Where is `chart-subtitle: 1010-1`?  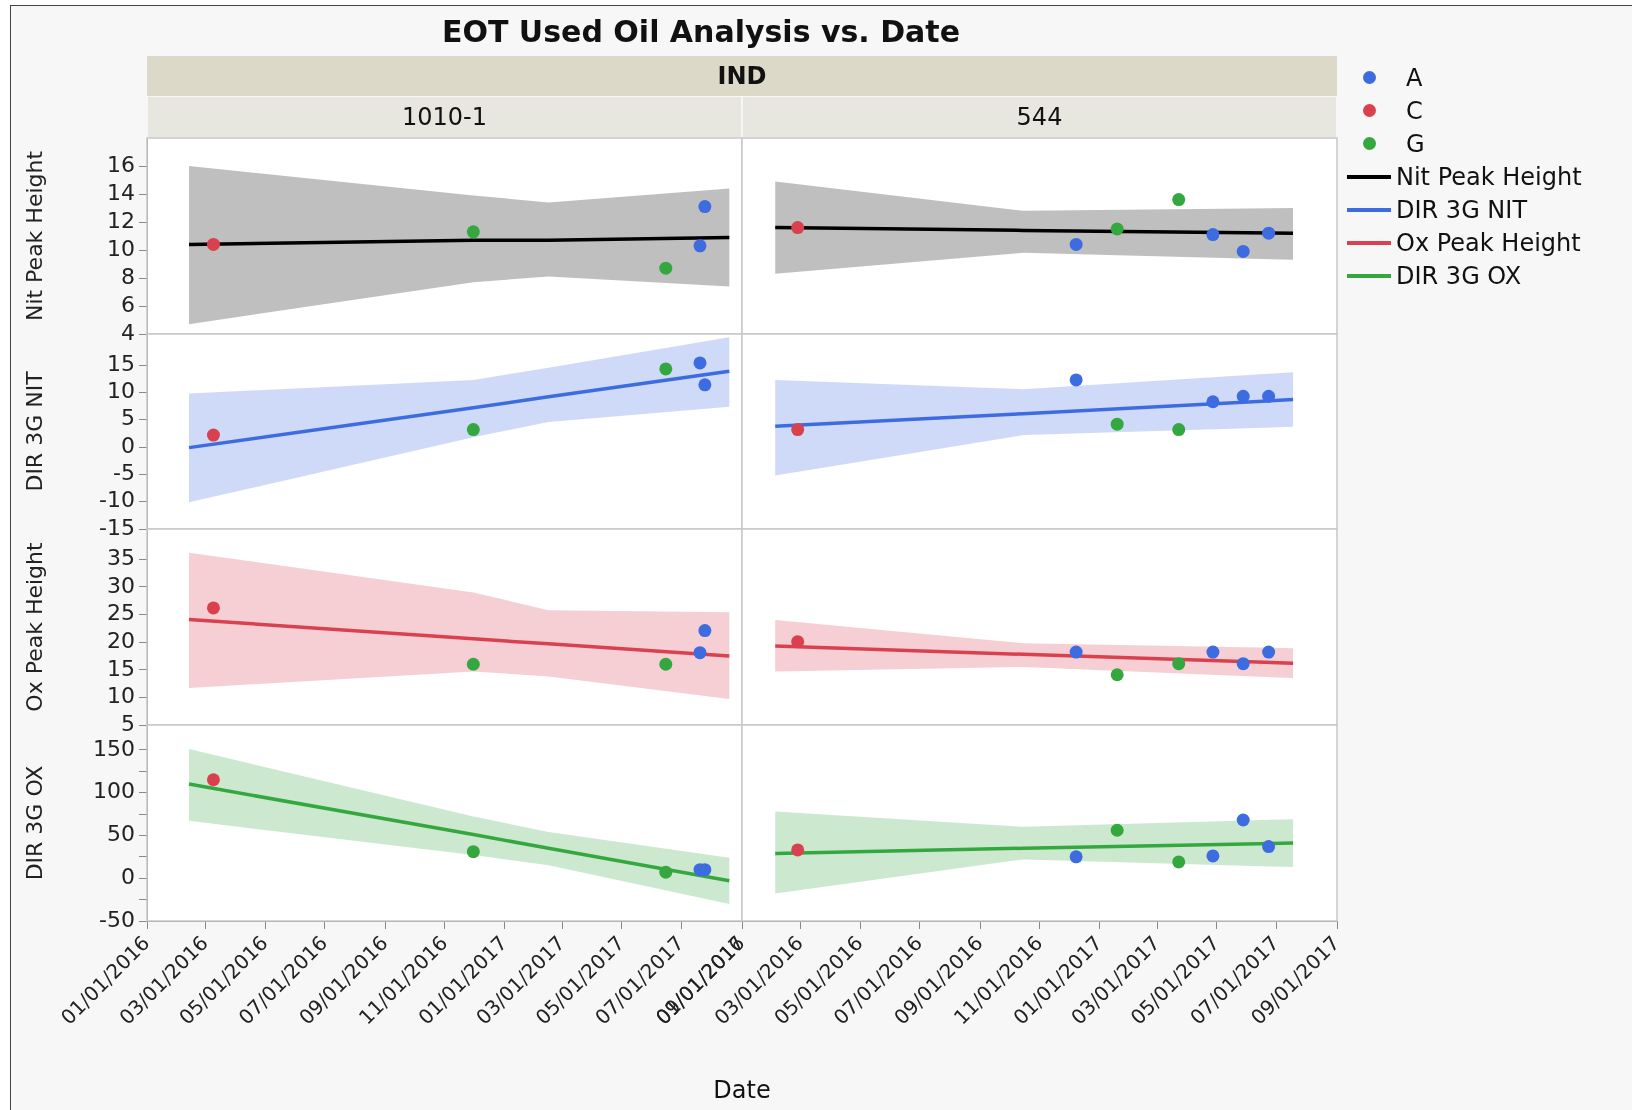 chart-subtitle: 1010-1 is located at coordinates (444, 117).